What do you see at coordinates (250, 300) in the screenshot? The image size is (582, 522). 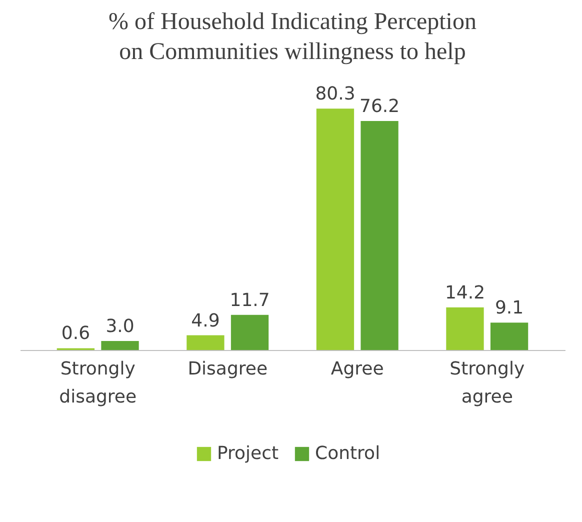 I see `data-label: 11.7` at bounding box center [250, 300].